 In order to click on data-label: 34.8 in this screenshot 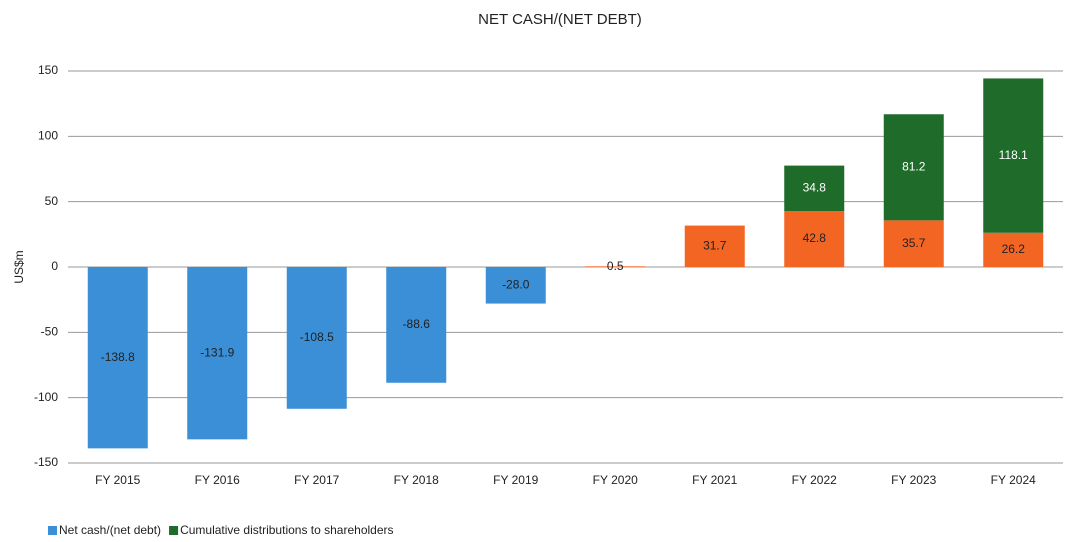, I will do `click(815, 188)`.